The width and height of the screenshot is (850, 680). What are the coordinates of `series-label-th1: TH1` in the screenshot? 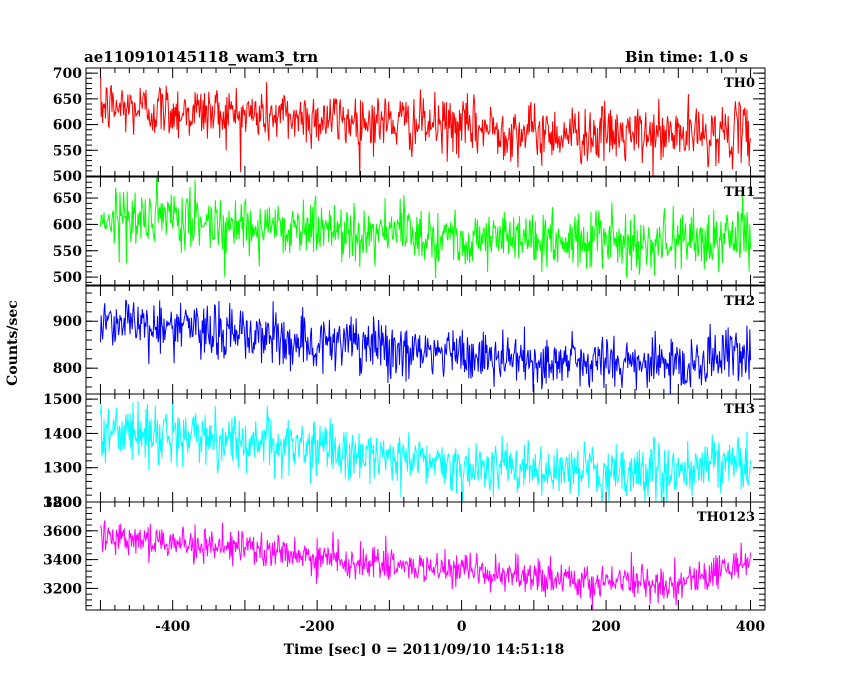 It's located at (739, 192).